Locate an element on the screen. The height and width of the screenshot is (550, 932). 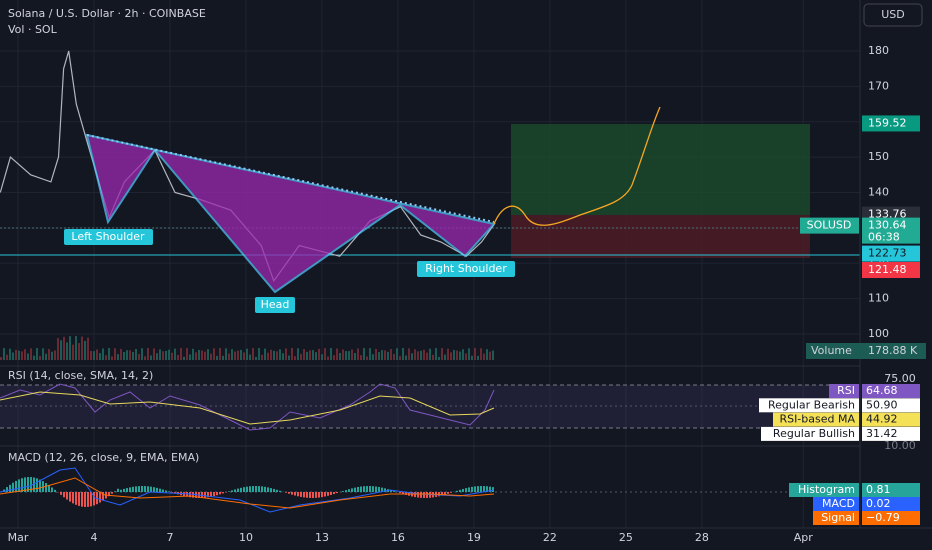
projection-curve is located at coordinates (577, 166).